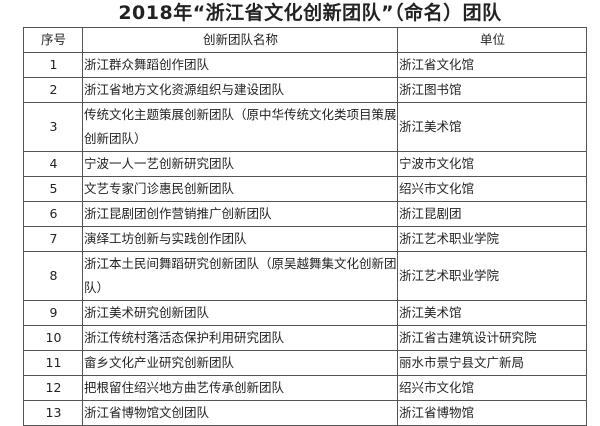 Image resolution: width=600 pixels, height=426 pixels. I want to click on team-name: 浙江昆剧团创作营销推广创新团队, so click(240, 214).